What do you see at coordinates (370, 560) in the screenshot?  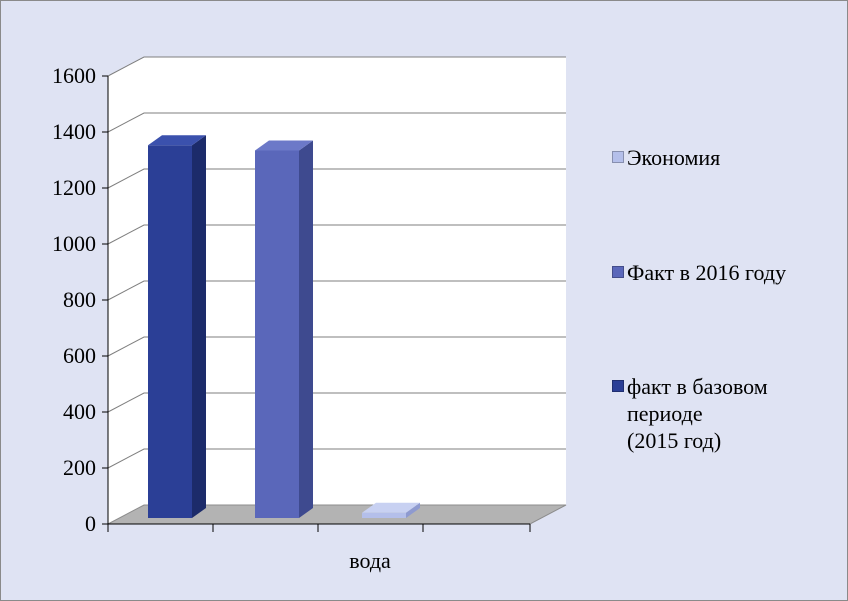 I see `x-category-label: вода` at bounding box center [370, 560].